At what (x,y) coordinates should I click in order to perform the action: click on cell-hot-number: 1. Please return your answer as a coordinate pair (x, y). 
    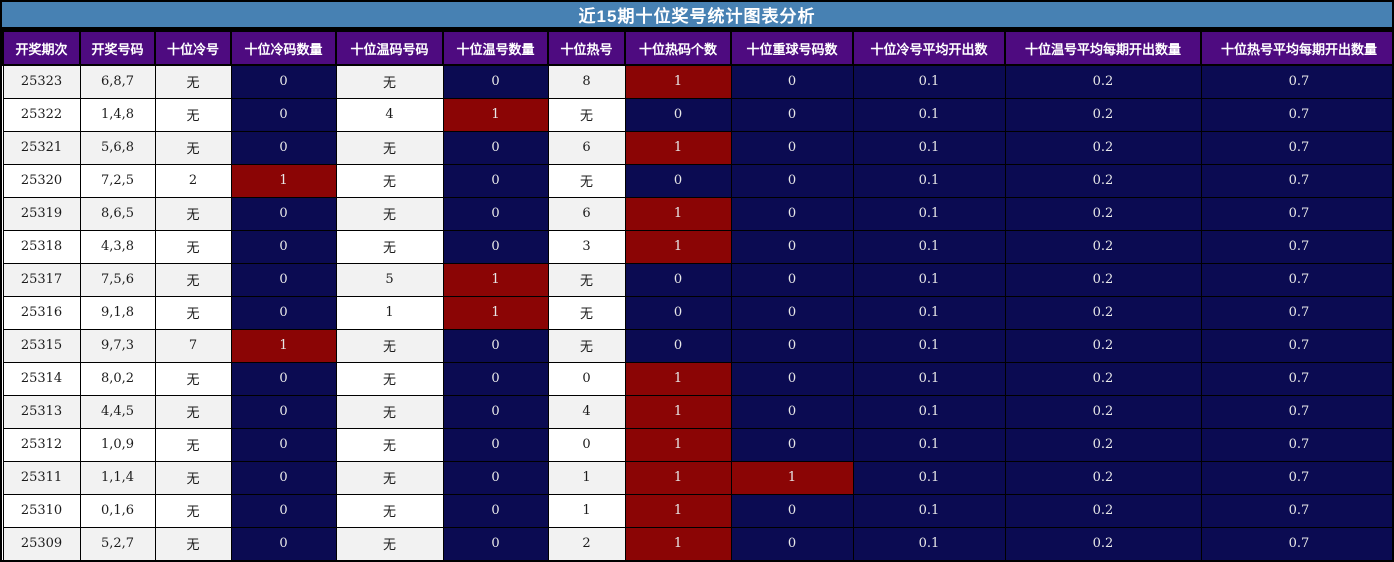
    Looking at the image, I should click on (586, 477).